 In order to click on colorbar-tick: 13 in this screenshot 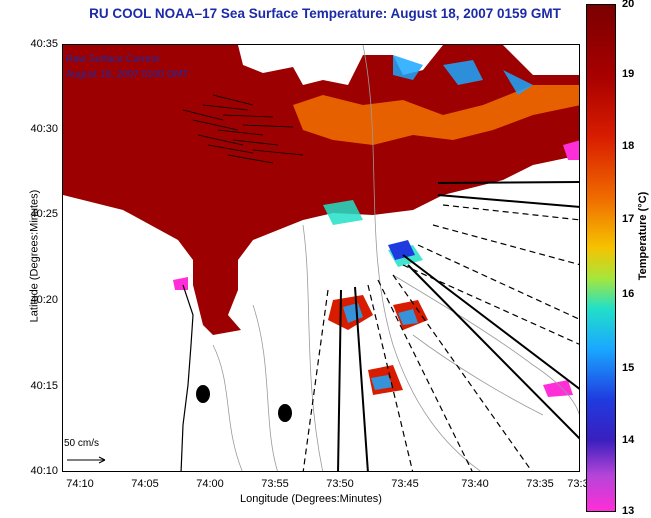, I will do `click(628, 511)`.